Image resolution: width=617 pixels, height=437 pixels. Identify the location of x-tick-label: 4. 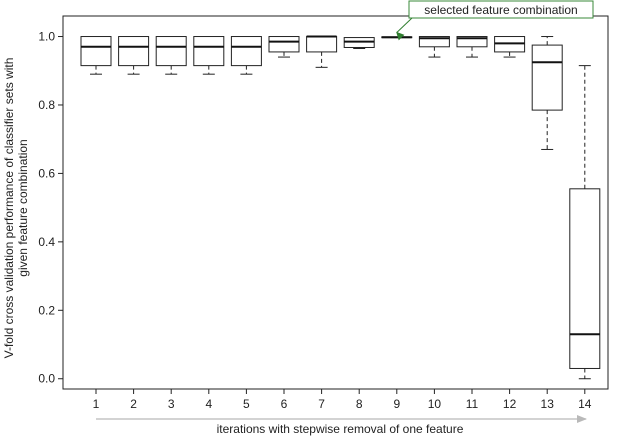
(208, 404).